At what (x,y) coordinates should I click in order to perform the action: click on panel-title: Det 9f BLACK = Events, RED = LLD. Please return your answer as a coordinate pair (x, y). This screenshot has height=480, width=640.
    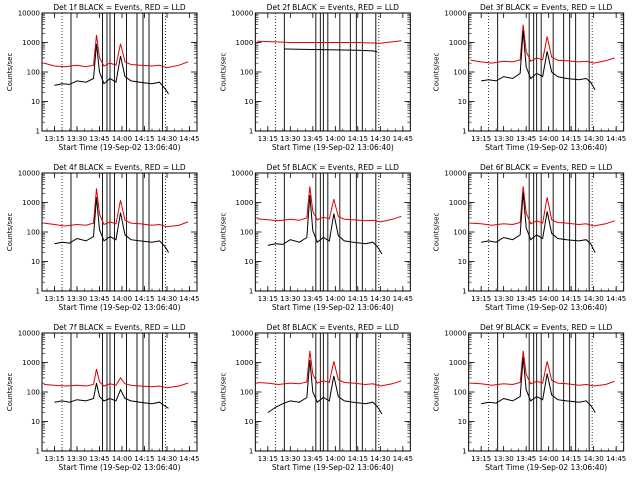
    Looking at the image, I should click on (546, 327).